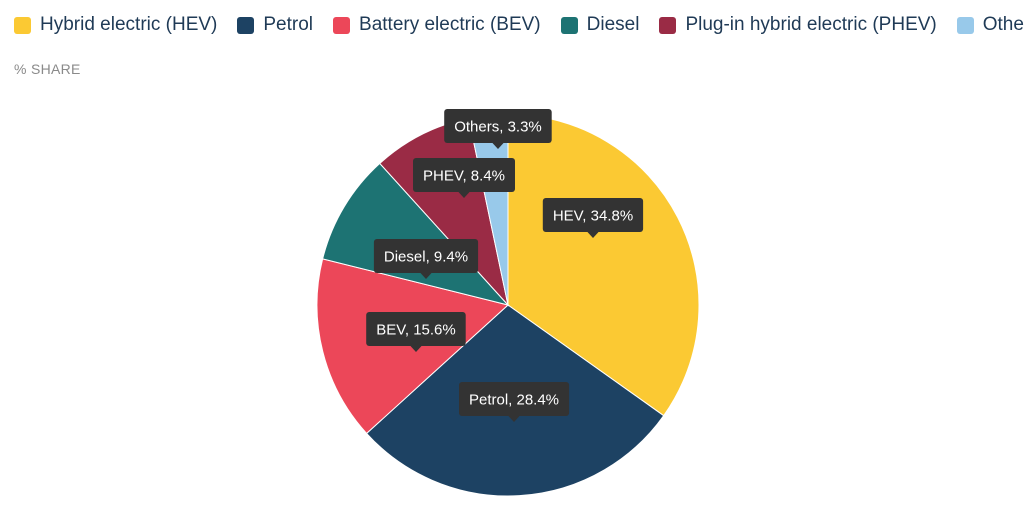 Image resolution: width=1024 pixels, height=523 pixels. I want to click on legend-swatch-phev, so click(668, 25).